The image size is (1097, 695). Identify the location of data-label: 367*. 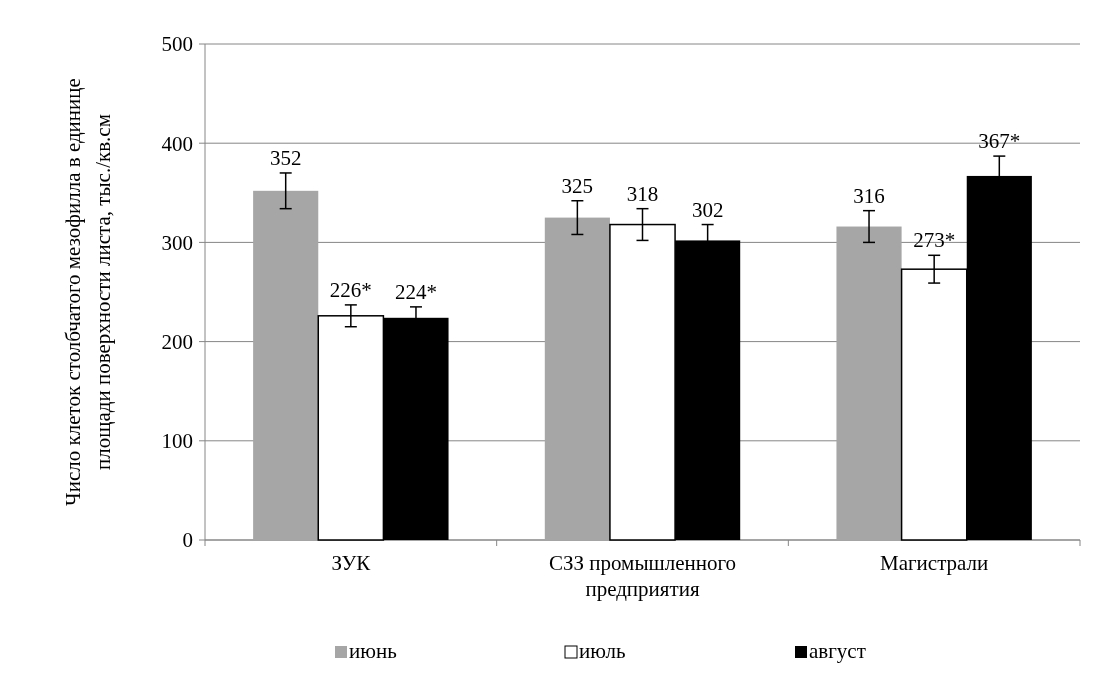
(999, 141).